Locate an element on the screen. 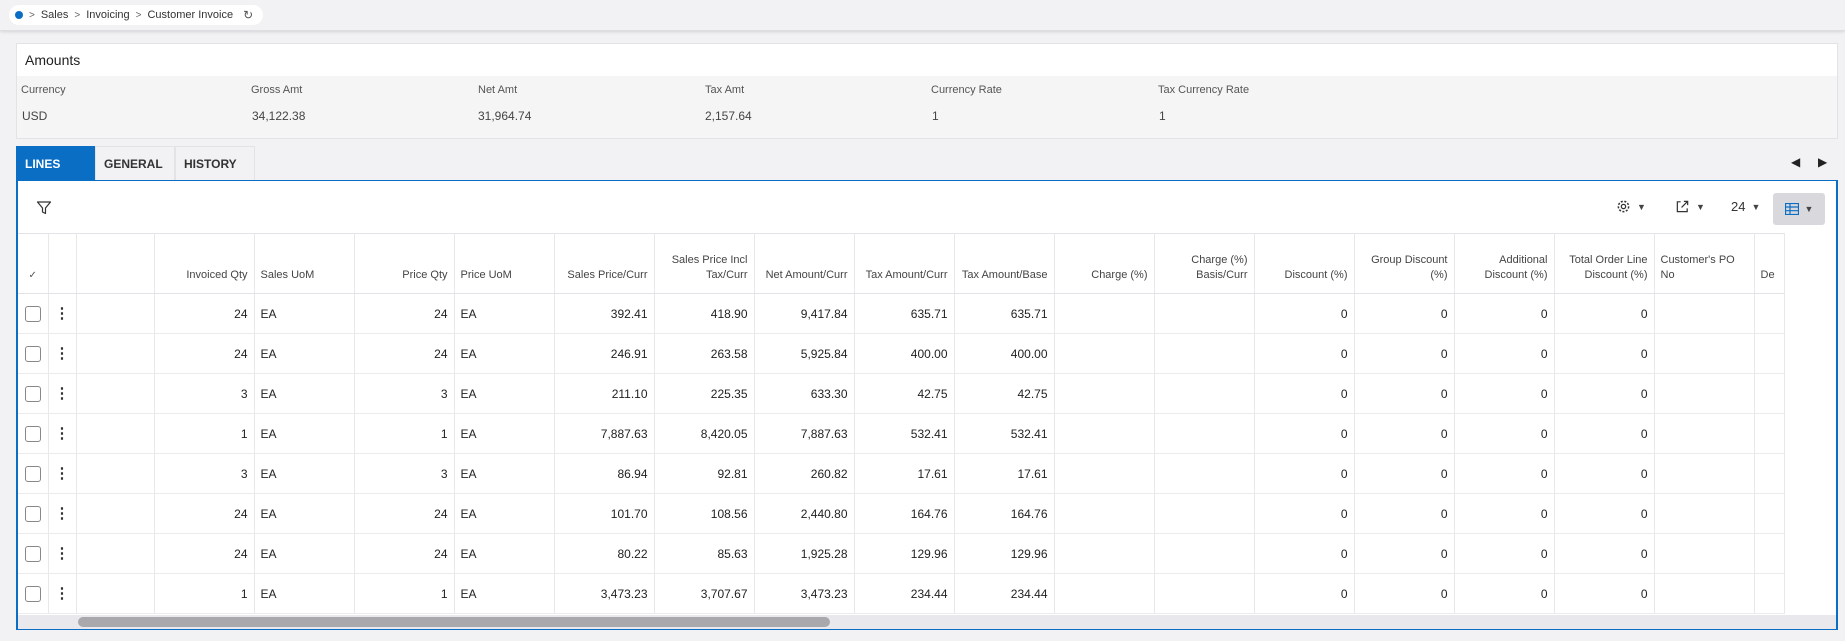 The image size is (1845, 641). export-menu: ▼ is located at coordinates (1690, 206).